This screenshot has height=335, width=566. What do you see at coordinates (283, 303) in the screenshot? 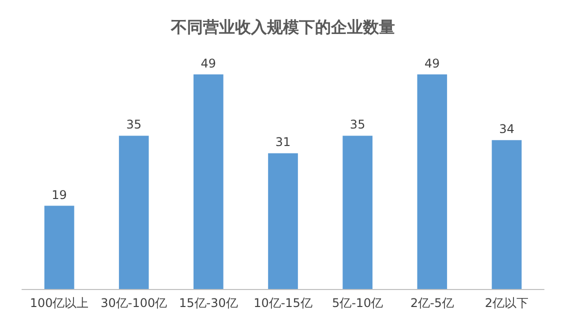
I see `x-tick-label: 10亿-15亿` at bounding box center [283, 303].